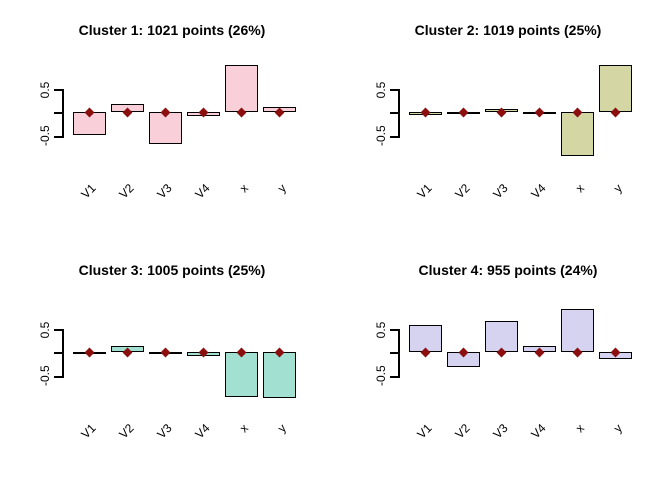  I want to click on cluster-3-title: Cluster 3: 1005 points (25%), so click(172, 270).